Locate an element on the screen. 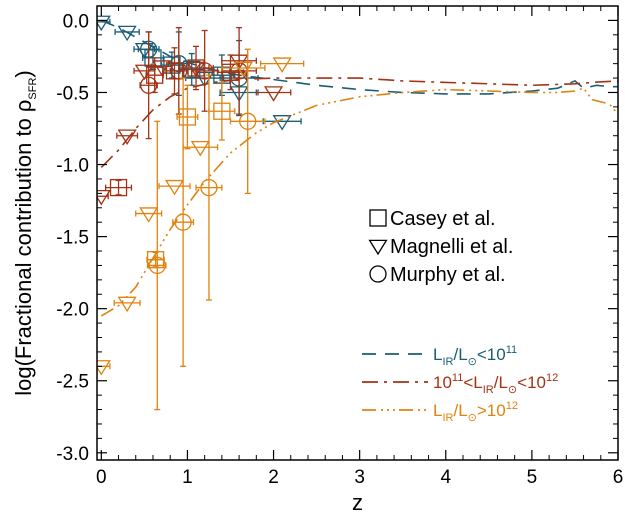  legend-label: Casey et al. is located at coordinates (443, 219).